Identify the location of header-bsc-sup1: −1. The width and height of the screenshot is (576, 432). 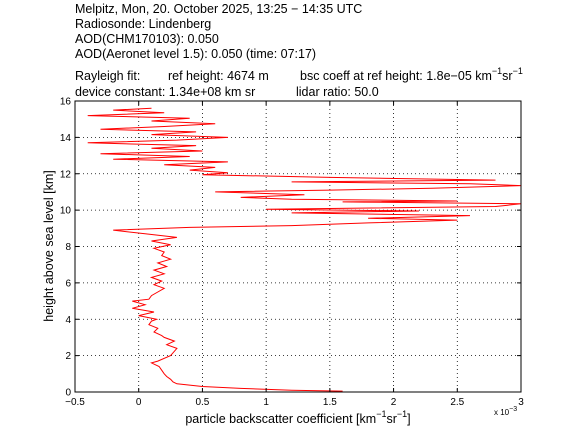
(497, 71).